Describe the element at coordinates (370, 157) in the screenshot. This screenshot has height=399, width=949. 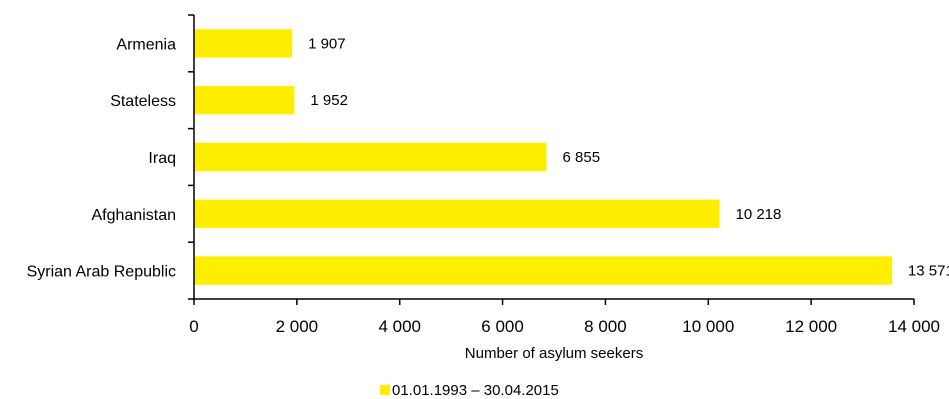
I see `bar-iraq` at that location.